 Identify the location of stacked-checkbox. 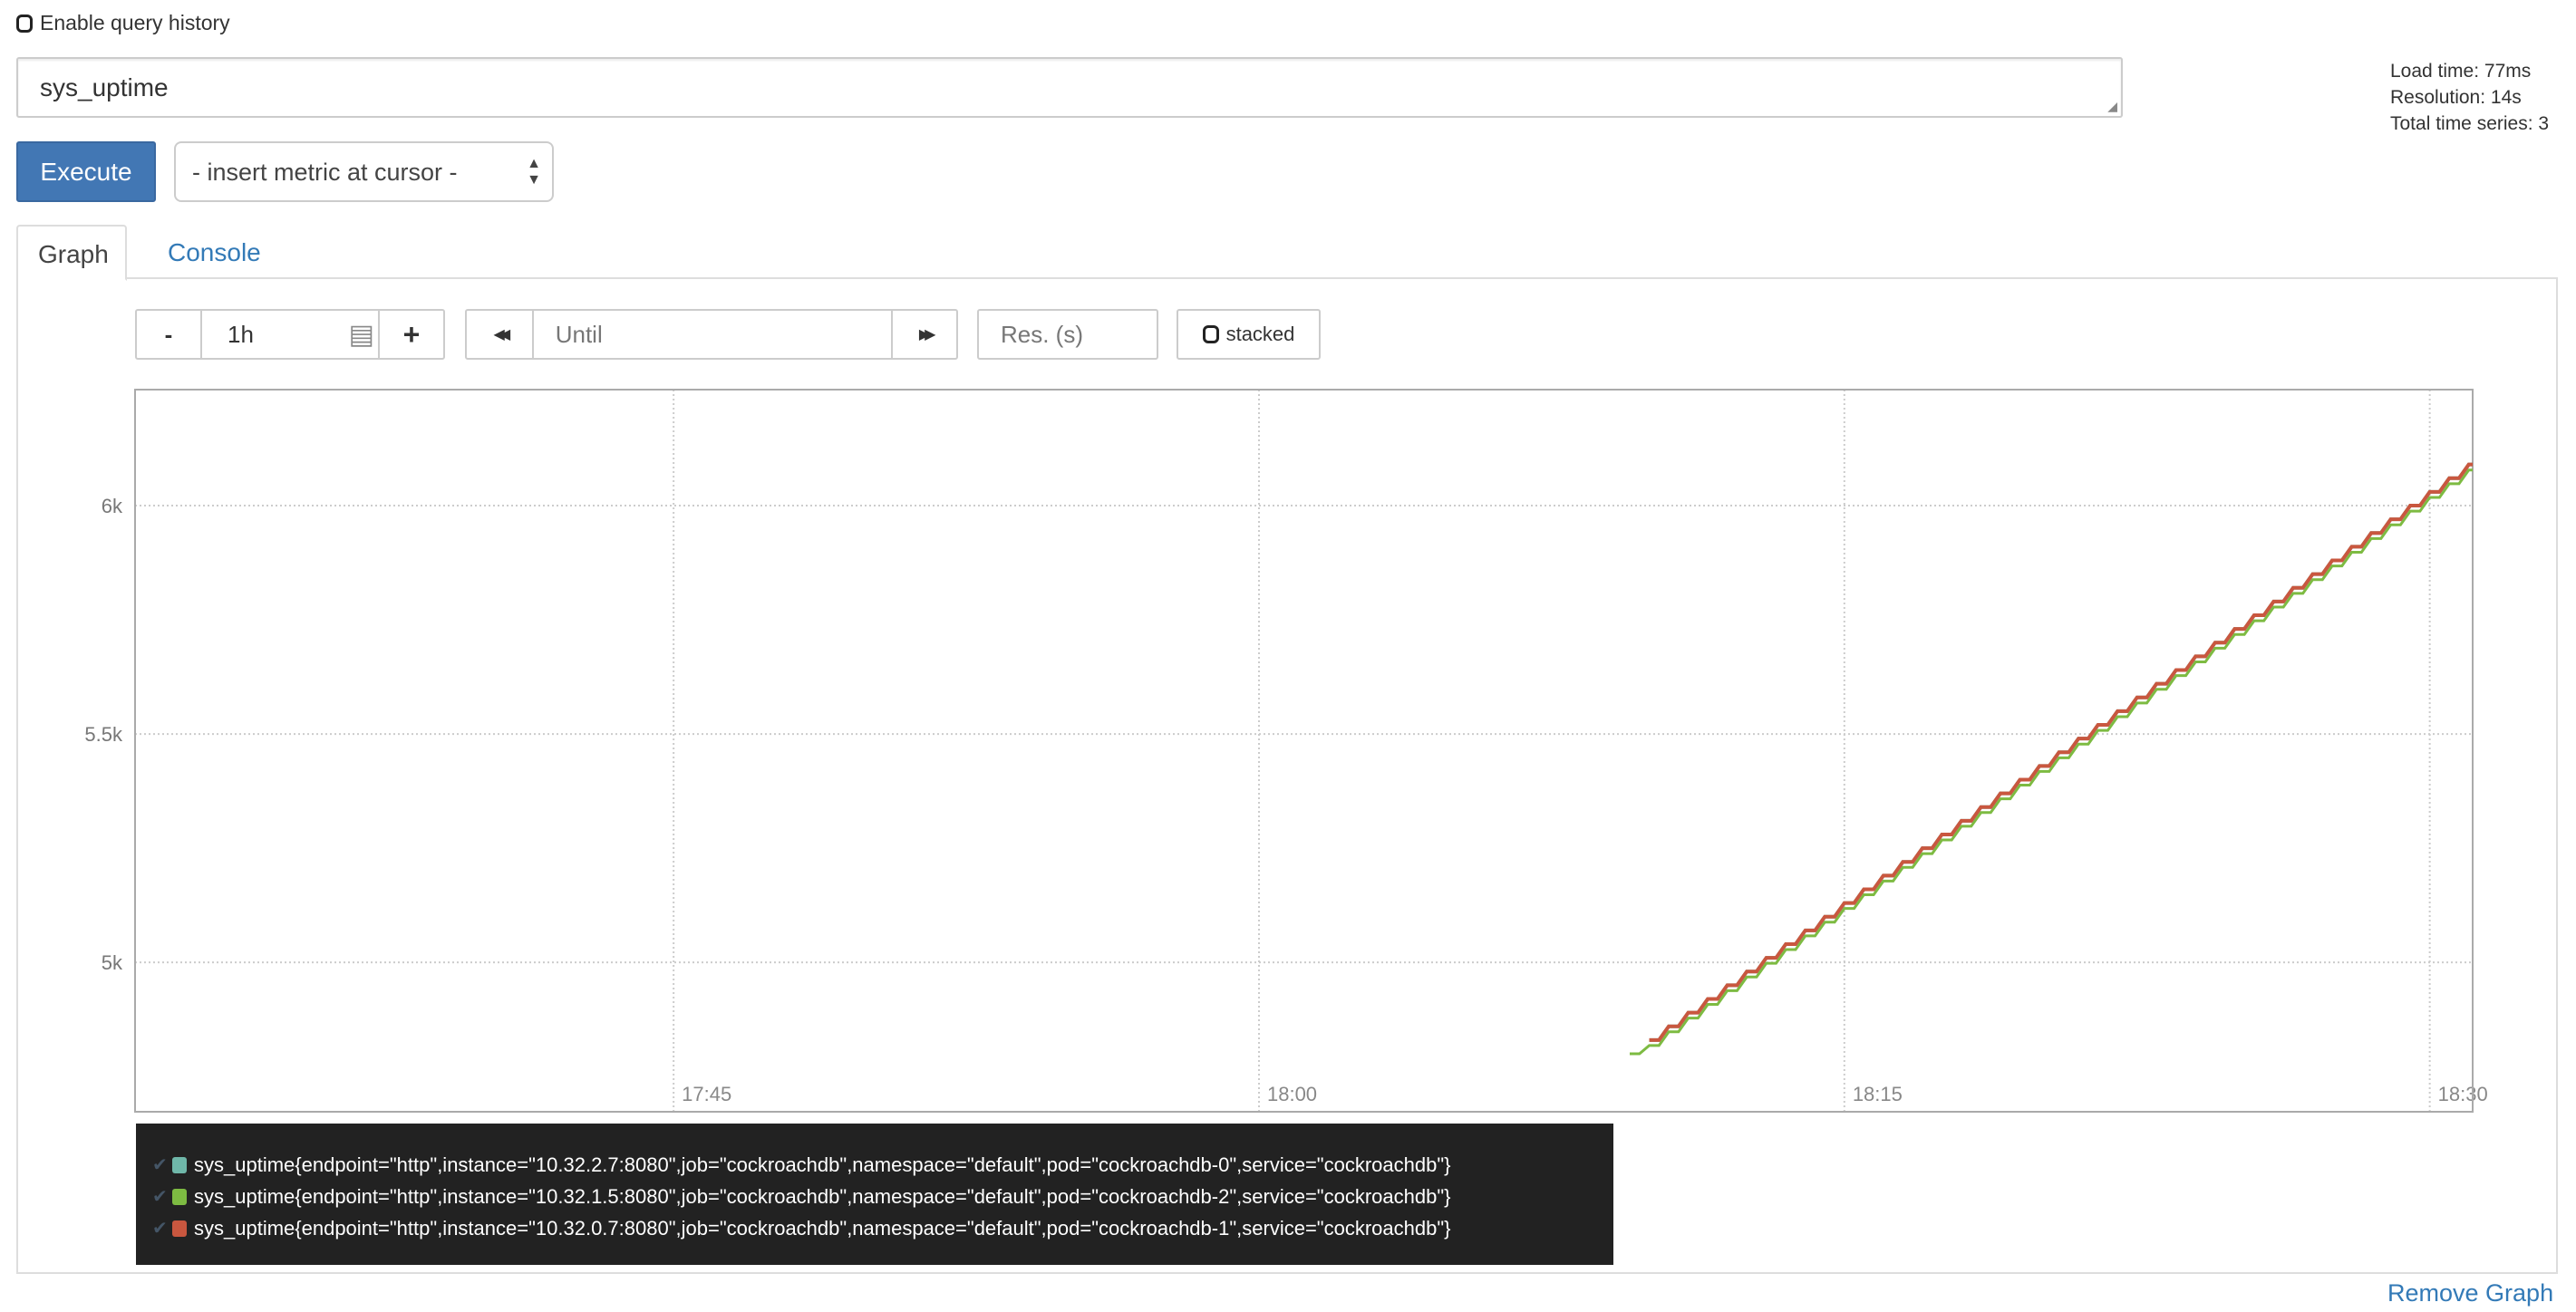
(1210, 334).